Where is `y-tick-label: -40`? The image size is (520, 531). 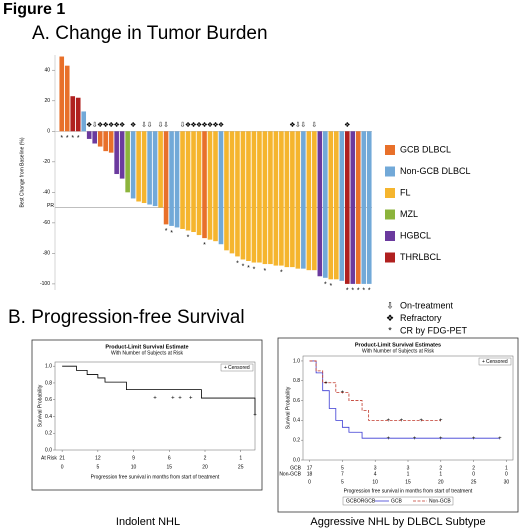
y-tick-label: -40 is located at coordinates (46, 193).